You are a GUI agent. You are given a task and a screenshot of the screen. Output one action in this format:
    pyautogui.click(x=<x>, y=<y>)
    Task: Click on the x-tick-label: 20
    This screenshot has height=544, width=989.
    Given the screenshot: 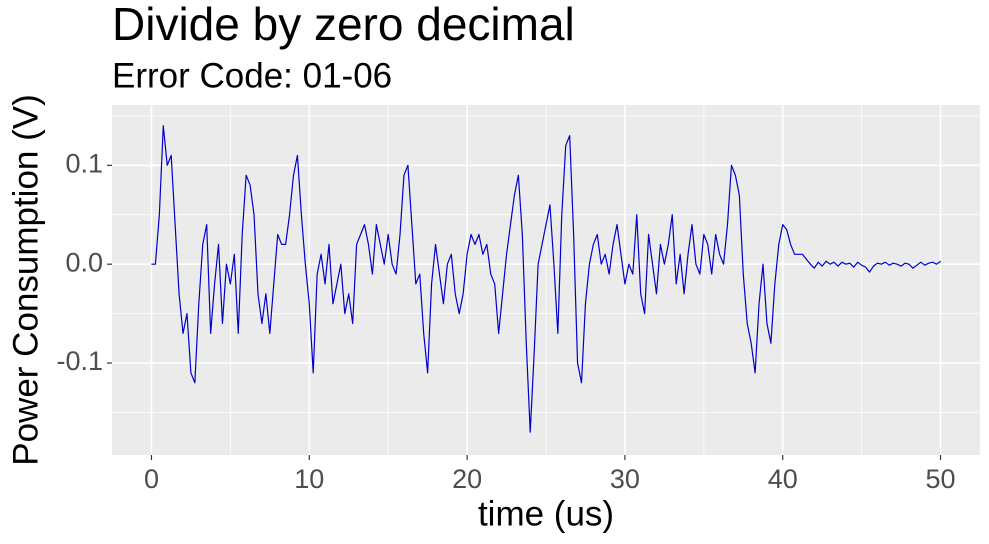 What is the action you would take?
    pyautogui.click(x=467, y=479)
    